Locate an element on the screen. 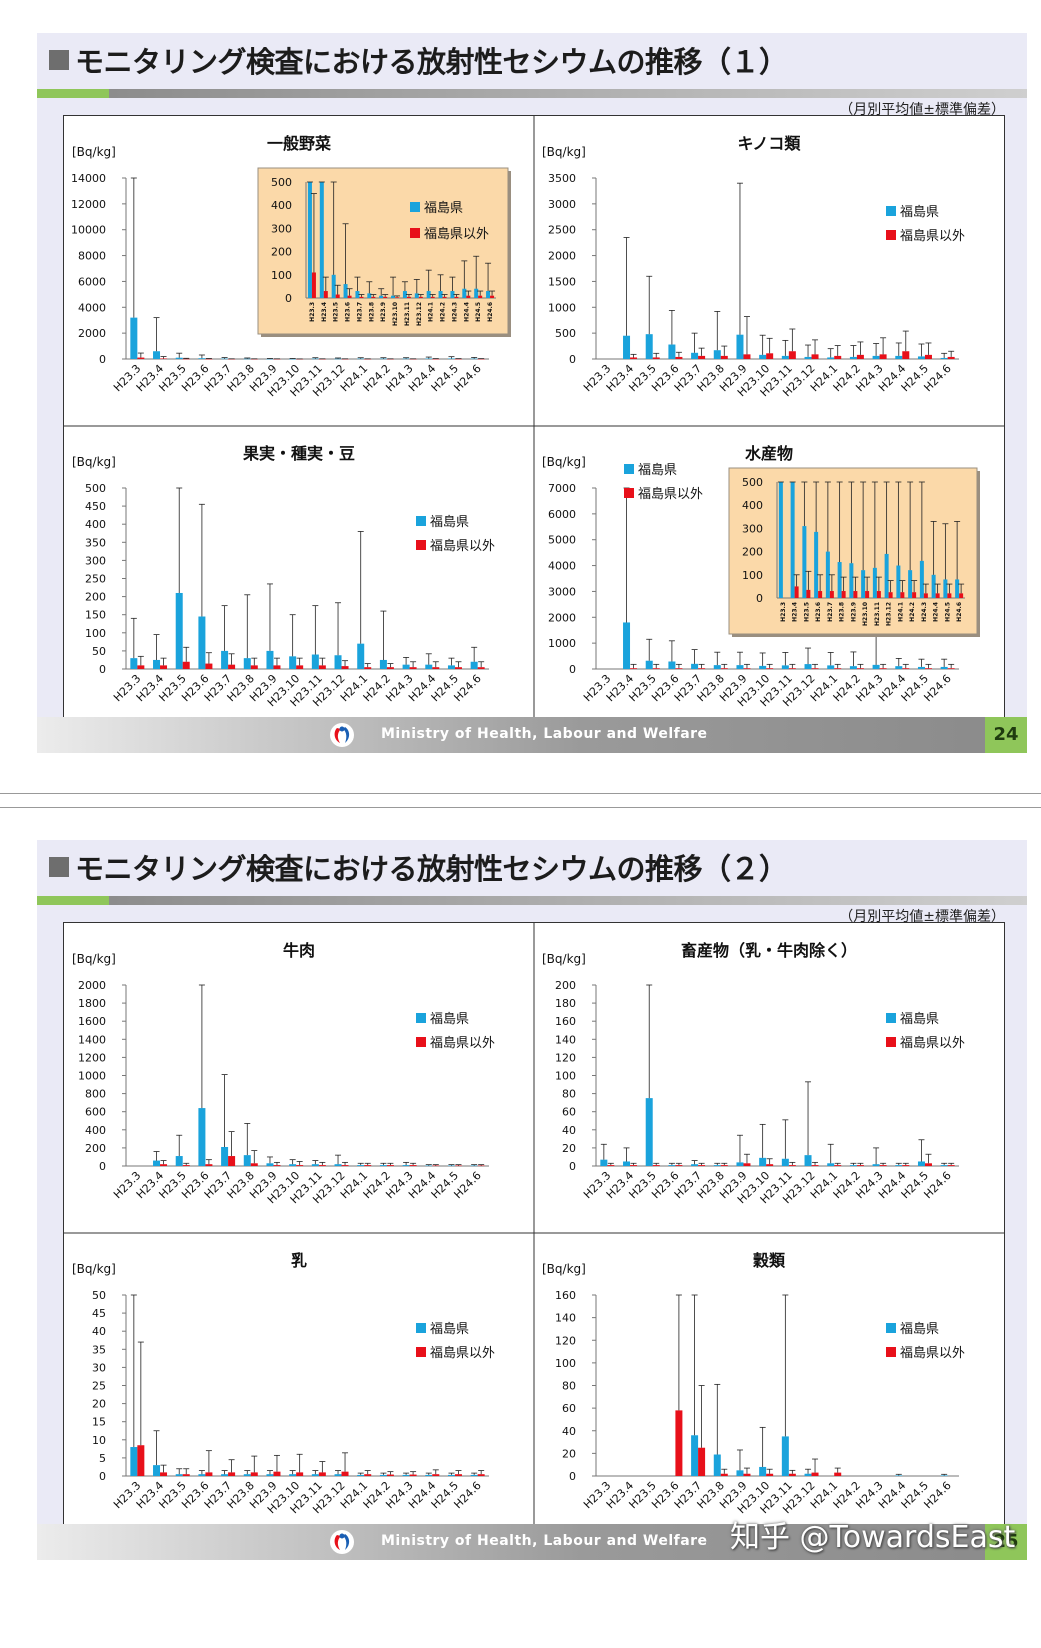 The image size is (1041, 1648). y-tick-label: 4000 is located at coordinates (92, 307).